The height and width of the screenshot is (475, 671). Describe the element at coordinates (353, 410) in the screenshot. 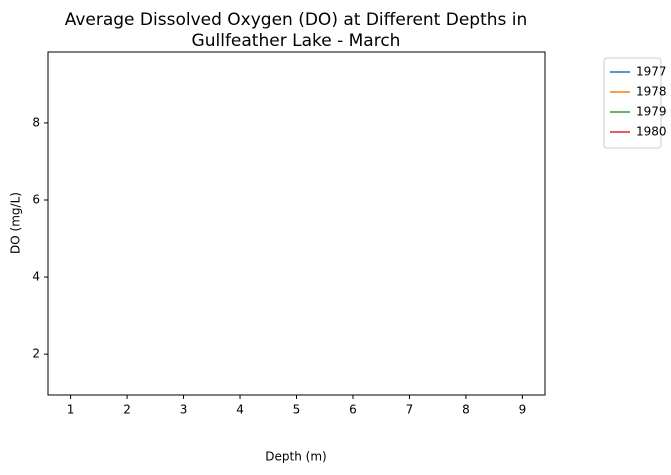

I see `x-tick-label: 6` at that location.